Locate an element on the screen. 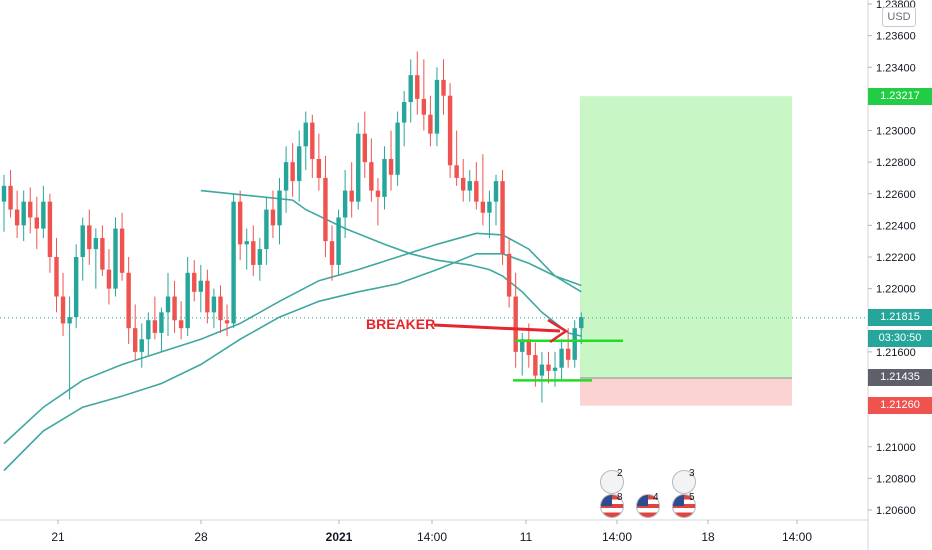 This screenshot has width=932, height=550. time-tick-label: 18 is located at coordinates (708, 537).